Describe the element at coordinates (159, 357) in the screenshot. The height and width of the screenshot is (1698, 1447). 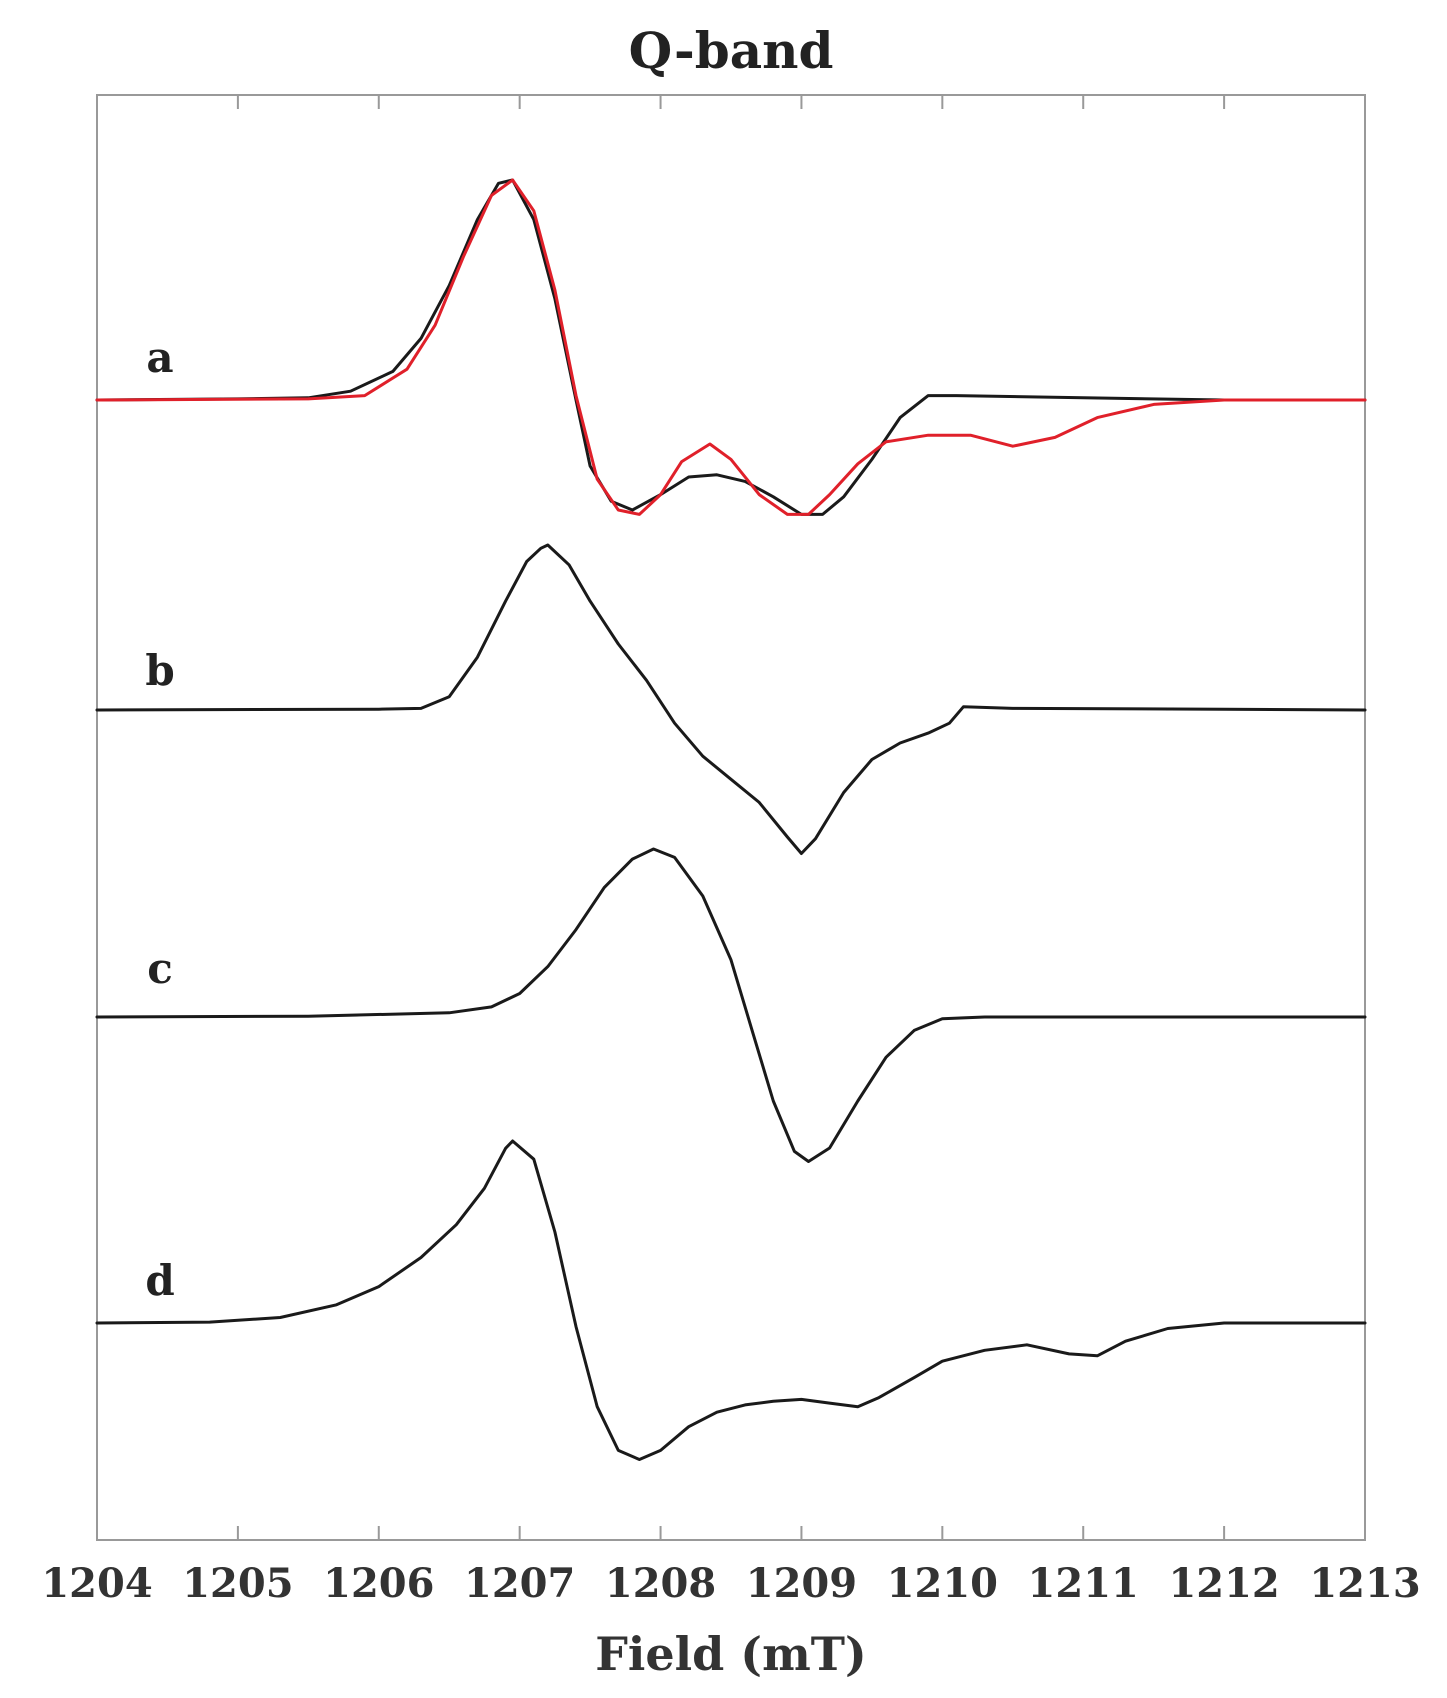
I see `panel-label-a: a` at that location.